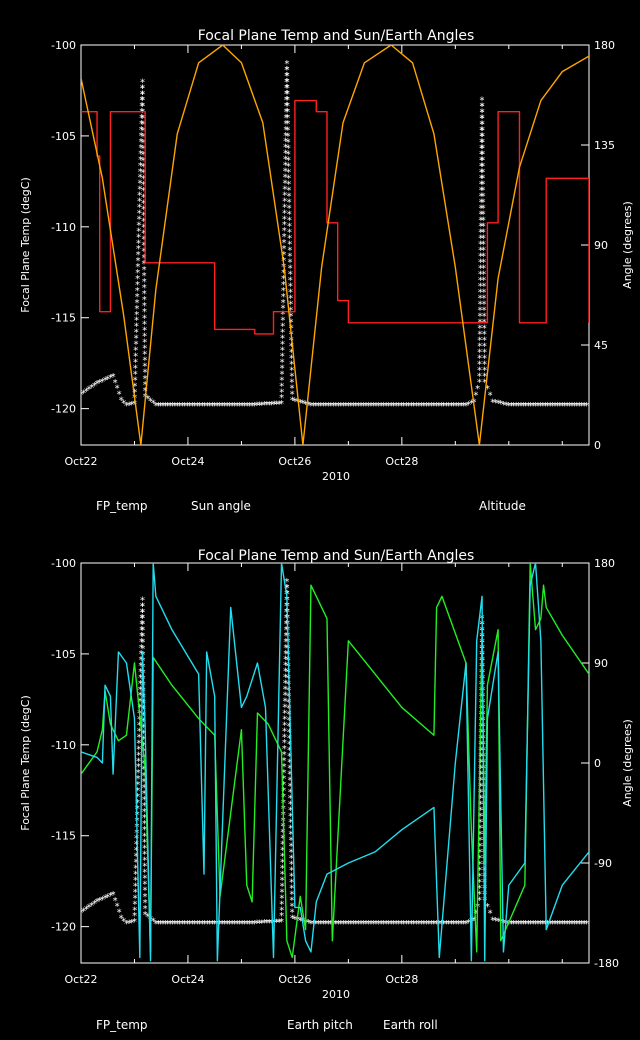  I want to click on chart-title: Focal Plane Temp and Sun/Earth Angles, so click(336, 556).